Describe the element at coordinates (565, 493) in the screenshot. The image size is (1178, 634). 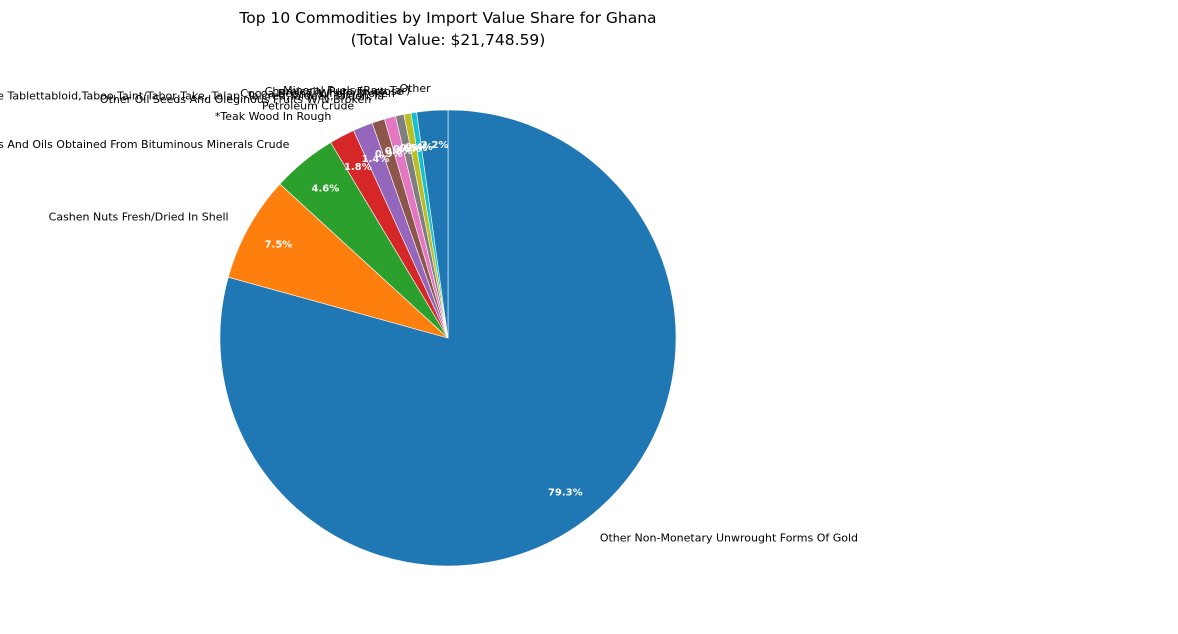
I see `pie-percent-label: 79.3%` at that location.